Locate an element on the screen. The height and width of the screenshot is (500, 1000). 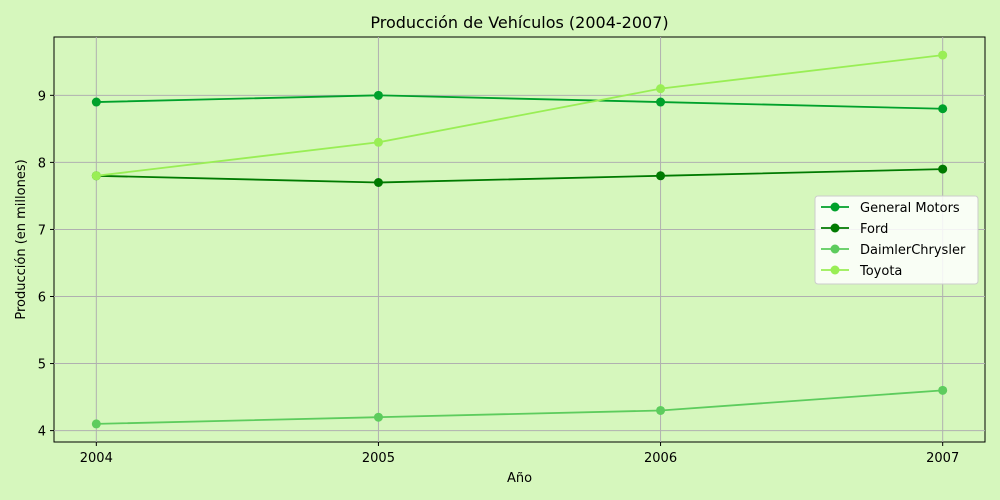
y-tick-label: 6 is located at coordinates (42, 297).